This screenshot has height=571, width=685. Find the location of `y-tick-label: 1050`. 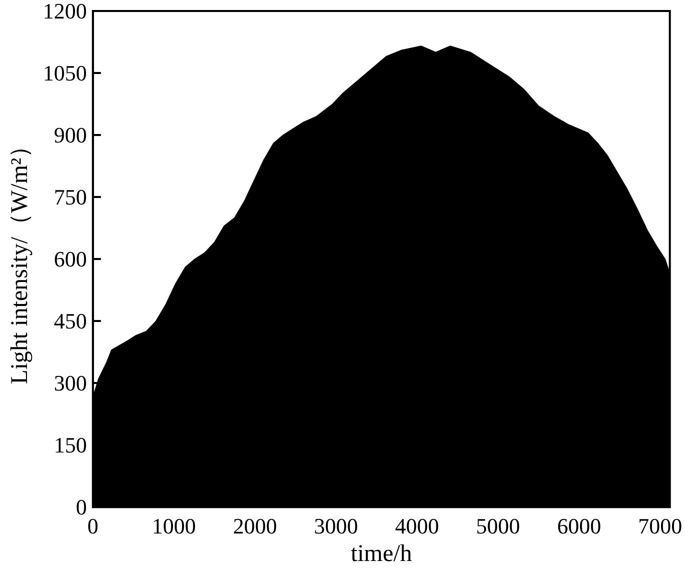

y-tick-label: 1050 is located at coordinates (64, 73).